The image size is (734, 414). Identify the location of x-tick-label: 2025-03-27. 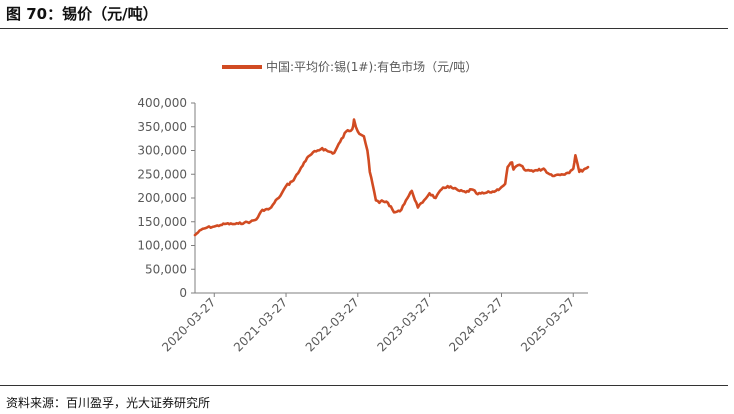
(547, 324).